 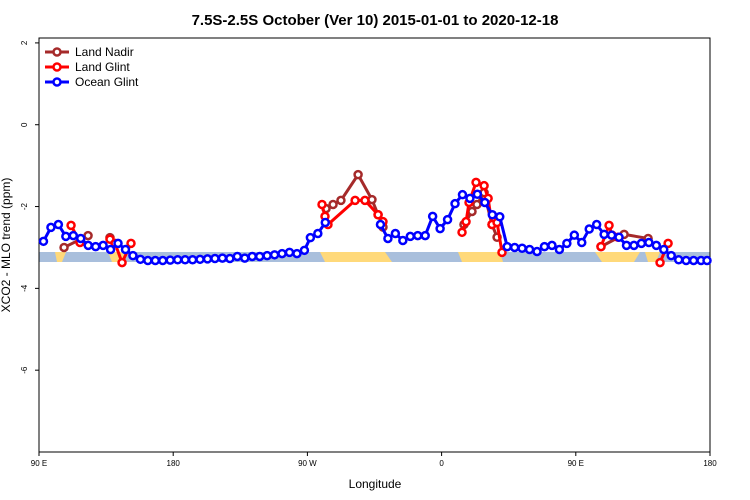 I want to click on x-tick-label: 180, so click(x=174, y=463).